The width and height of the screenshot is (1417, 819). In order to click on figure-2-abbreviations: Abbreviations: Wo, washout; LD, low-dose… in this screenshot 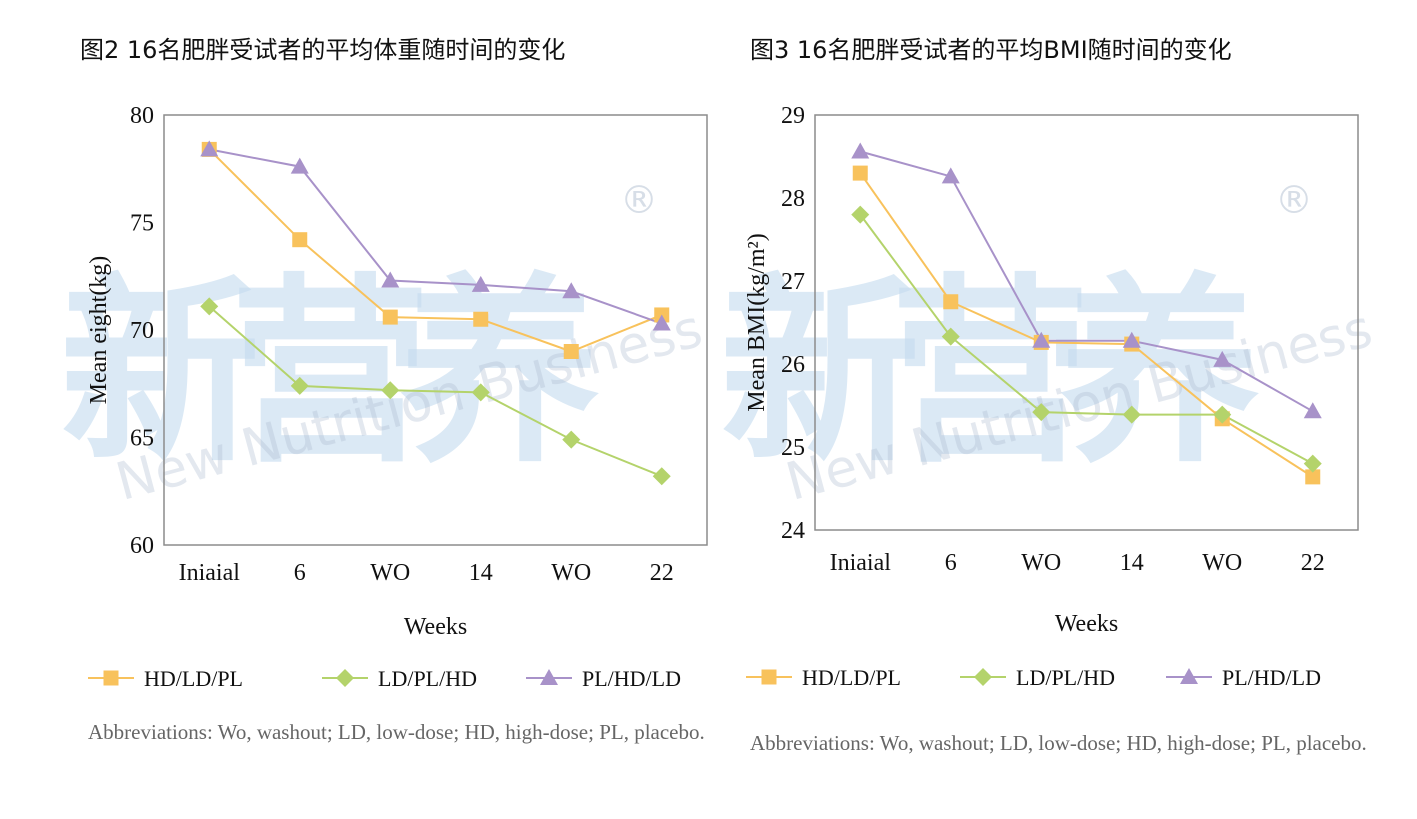, I will do `click(396, 732)`.